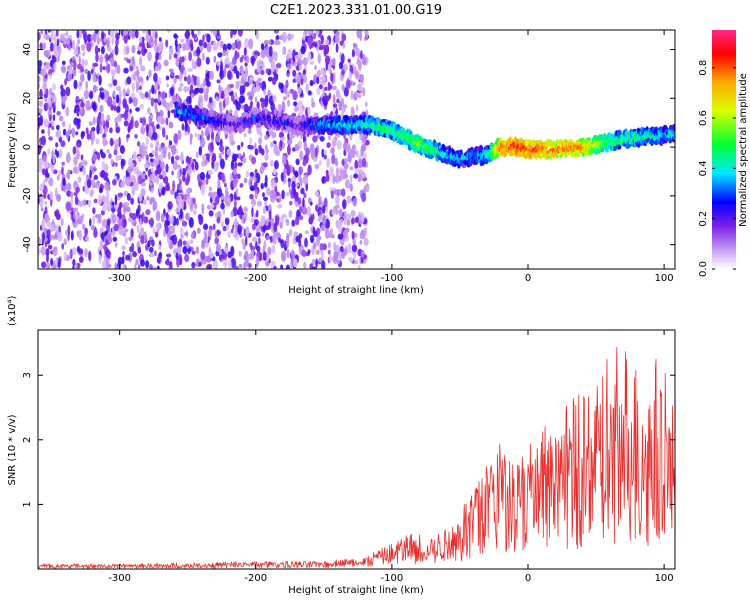 The image size is (750, 600). Describe the element at coordinates (392, 578) in the screenshot. I see `x-tick-label: -100` at that location.